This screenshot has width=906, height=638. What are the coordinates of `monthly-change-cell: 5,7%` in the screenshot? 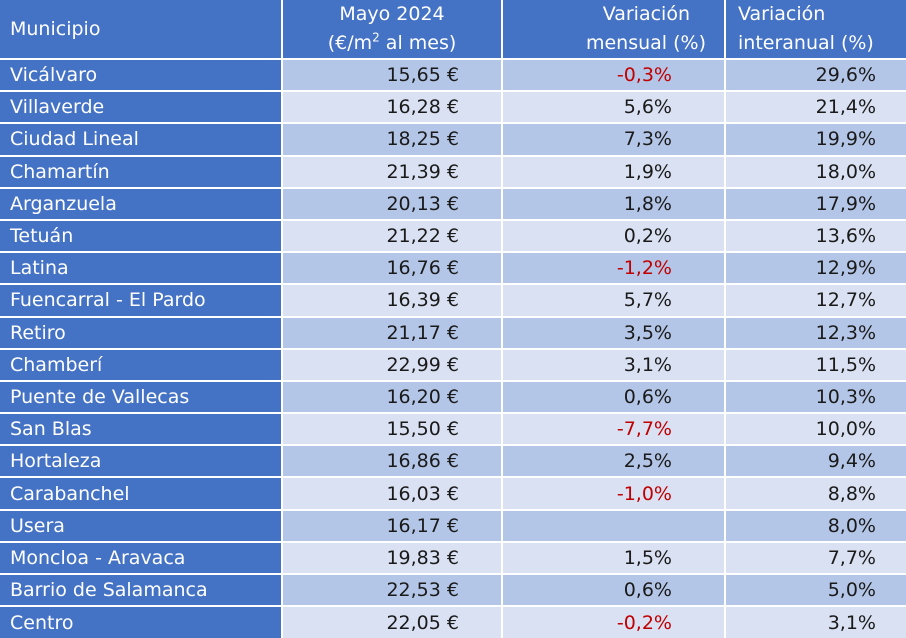 It's located at (614, 300).